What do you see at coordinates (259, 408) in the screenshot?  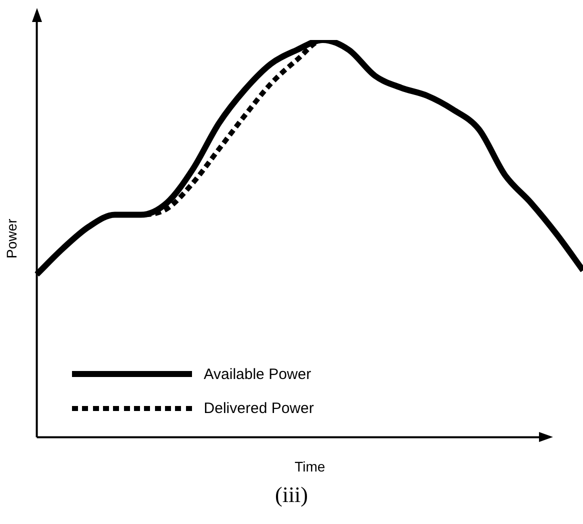 I see `legend-label: Delivered Power` at bounding box center [259, 408].